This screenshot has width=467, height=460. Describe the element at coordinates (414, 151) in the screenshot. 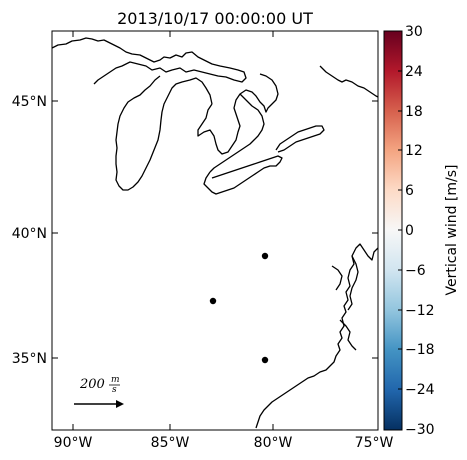

I see `colorbar-tick-label: 12` at that location.